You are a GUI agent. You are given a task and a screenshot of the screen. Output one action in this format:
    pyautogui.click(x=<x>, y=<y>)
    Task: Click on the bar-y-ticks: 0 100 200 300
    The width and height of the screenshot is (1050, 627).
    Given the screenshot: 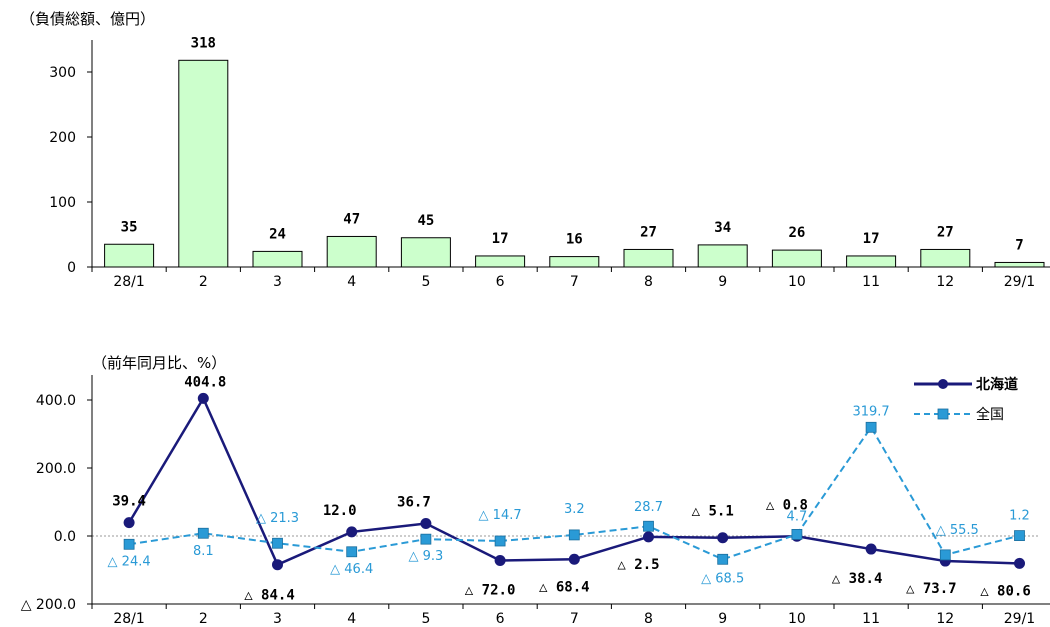 What is the action you would take?
    pyautogui.click(x=70, y=170)
    